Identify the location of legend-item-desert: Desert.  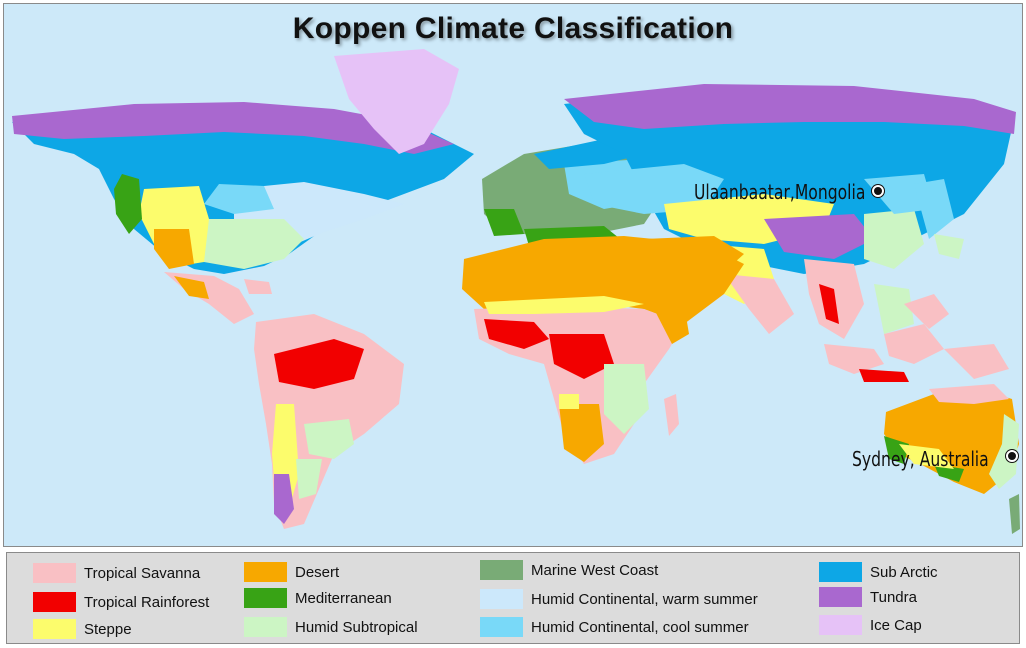
(291, 572).